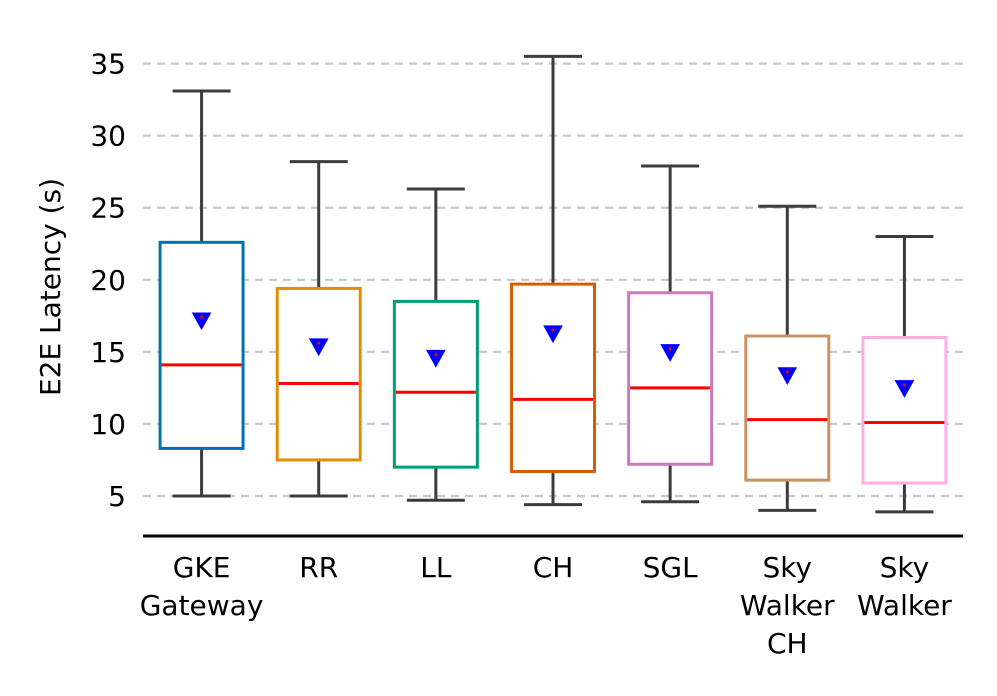 The height and width of the screenshot is (696, 997). I want to click on x-category-label-line: Gateway, so click(202, 605).